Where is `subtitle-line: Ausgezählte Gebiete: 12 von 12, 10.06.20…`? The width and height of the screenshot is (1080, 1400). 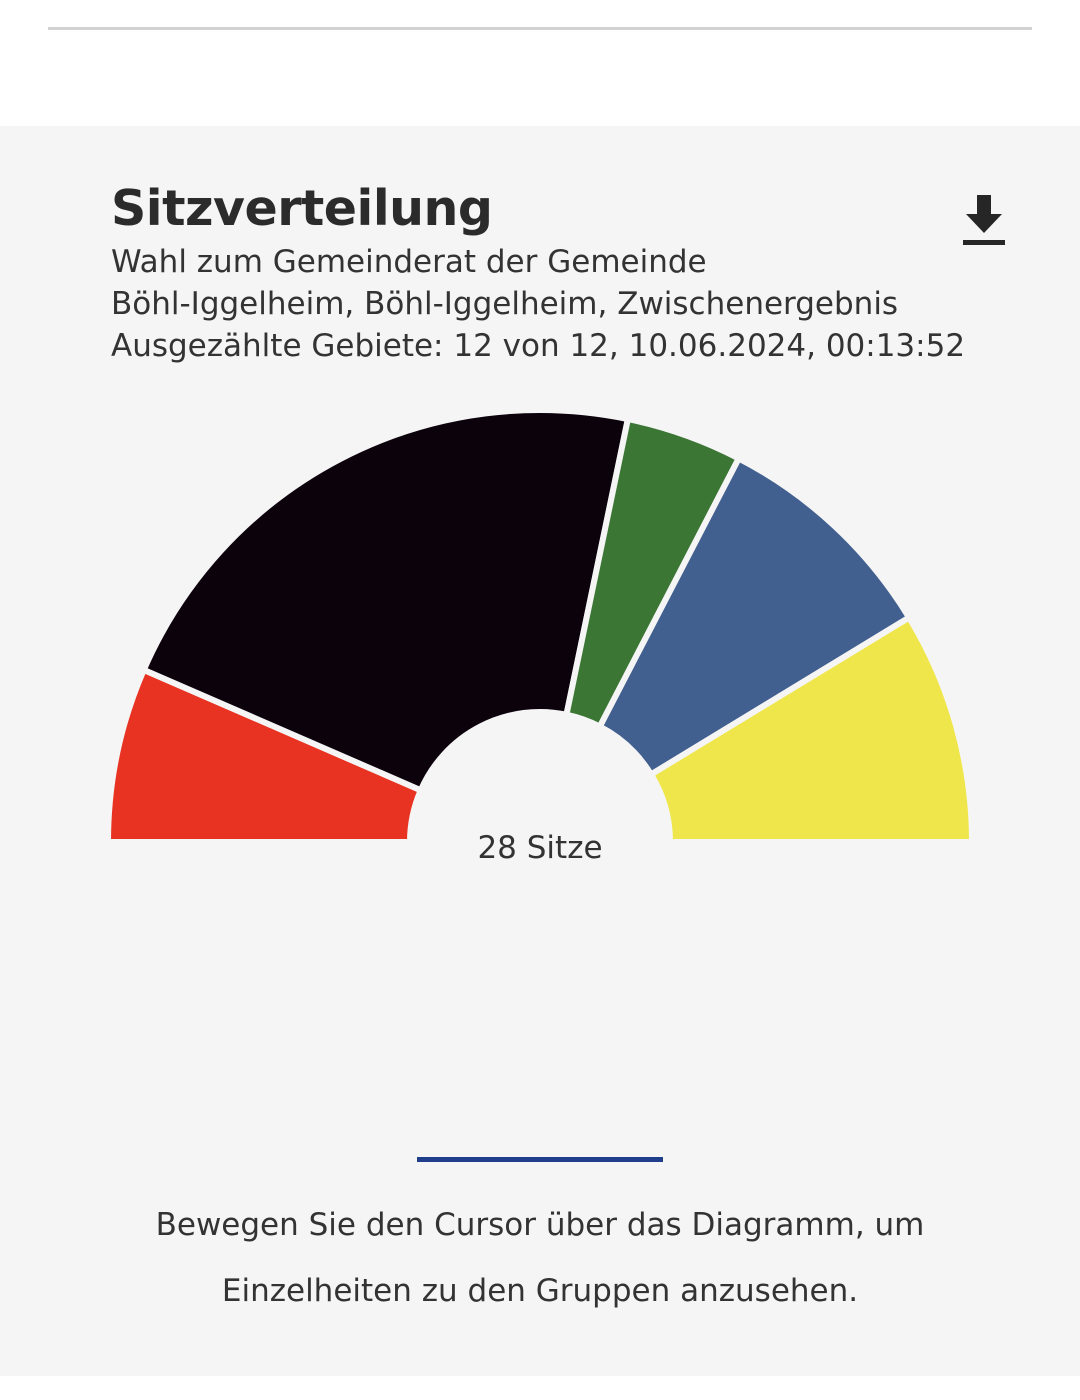 subtitle-line: Ausgezählte Gebiete: 12 von 12, 10.06.20… is located at coordinates (538, 346).